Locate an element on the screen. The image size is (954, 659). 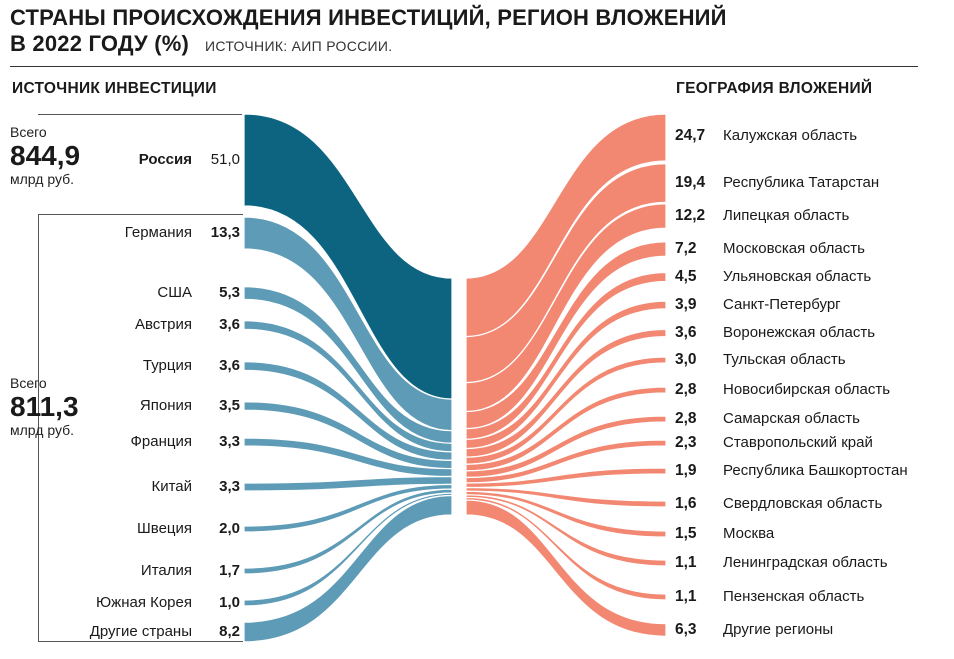
source-value: 51,0 is located at coordinates (225, 159).